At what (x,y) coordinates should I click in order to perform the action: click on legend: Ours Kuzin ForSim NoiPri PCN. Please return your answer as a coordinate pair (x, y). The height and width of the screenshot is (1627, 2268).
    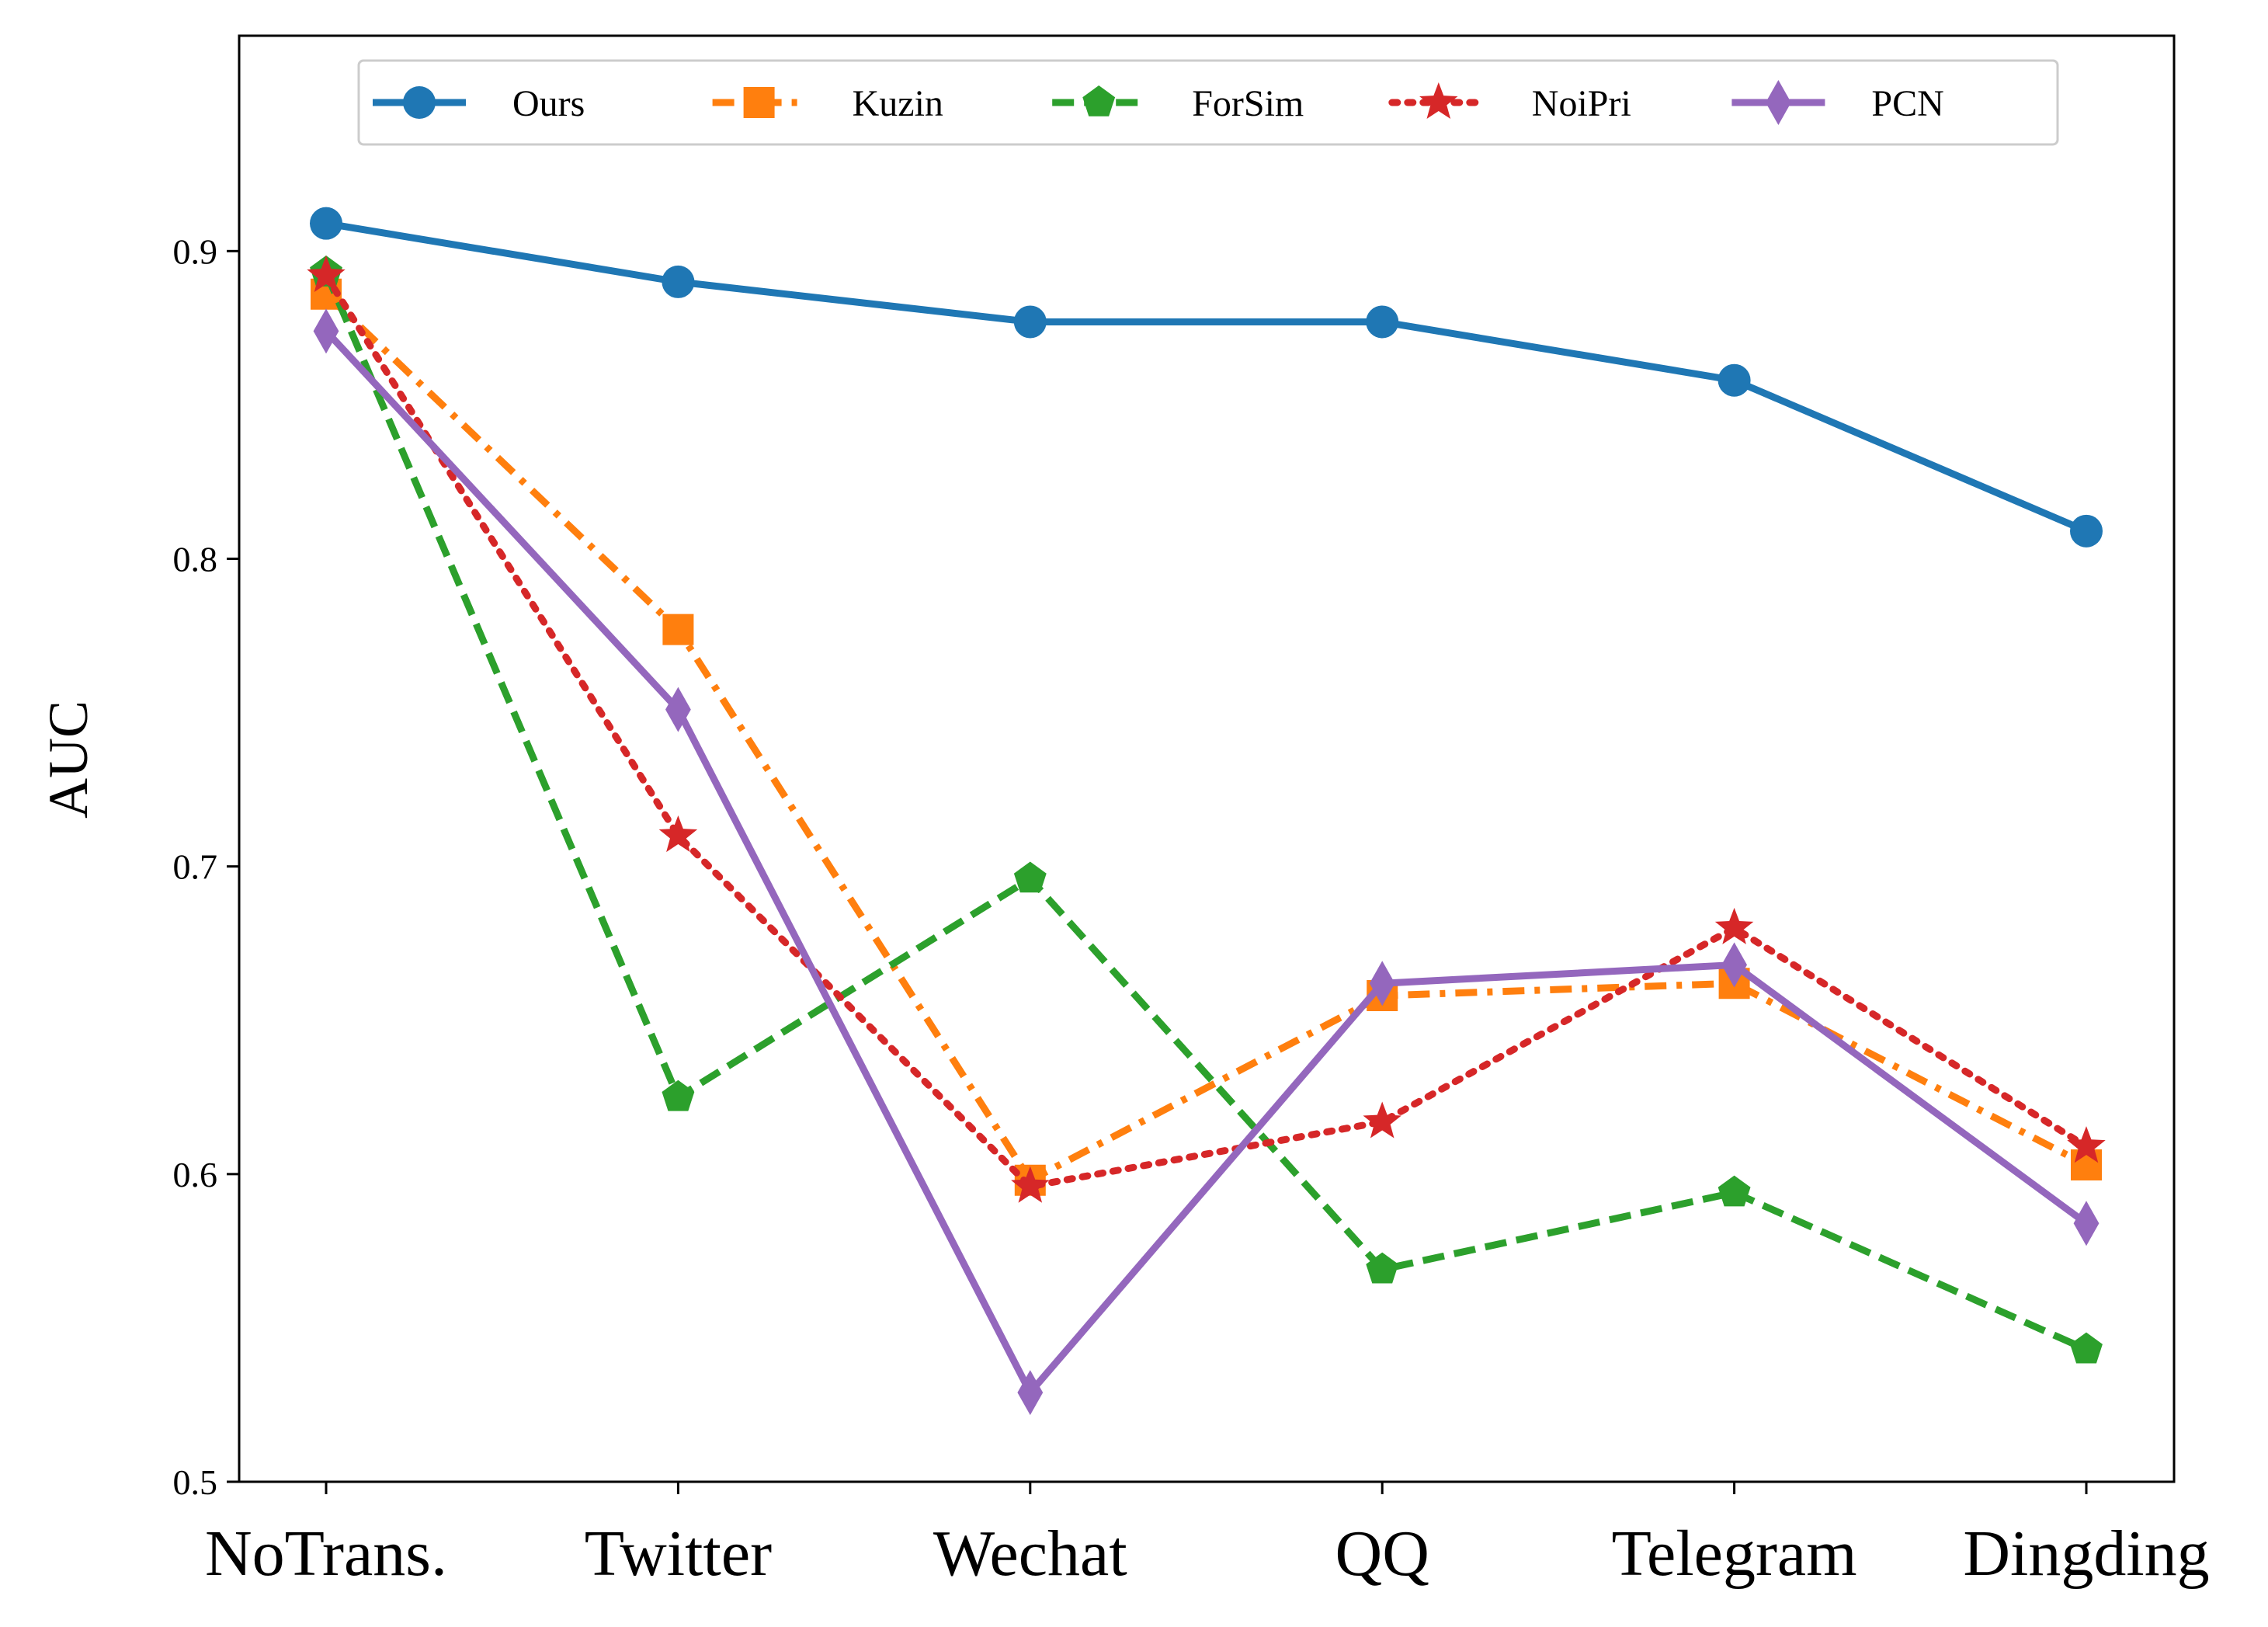
    Looking at the image, I should click on (1208, 102).